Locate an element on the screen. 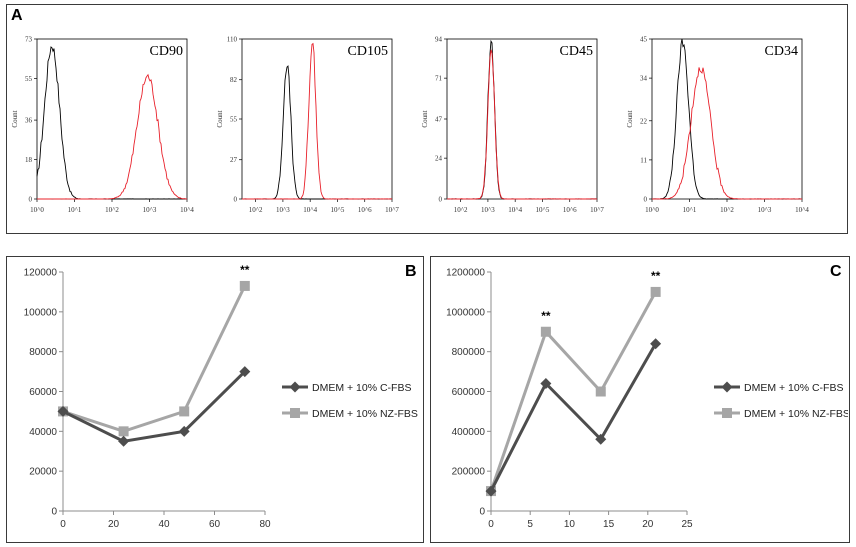  y-tick-label: 18 is located at coordinates (29, 160).